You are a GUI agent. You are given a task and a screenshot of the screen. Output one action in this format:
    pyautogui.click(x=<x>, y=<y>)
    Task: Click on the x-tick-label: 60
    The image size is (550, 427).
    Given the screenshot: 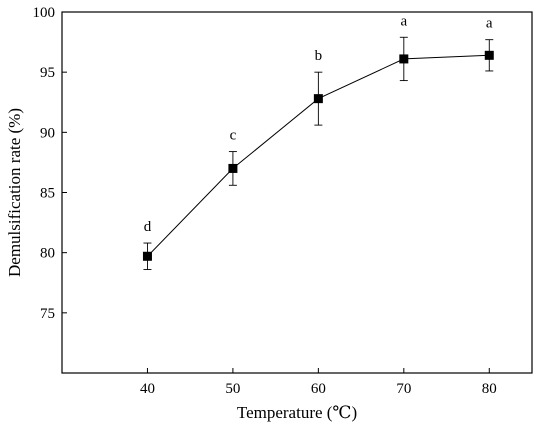 What is the action you would take?
    pyautogui.click(x=318, y=389)
    